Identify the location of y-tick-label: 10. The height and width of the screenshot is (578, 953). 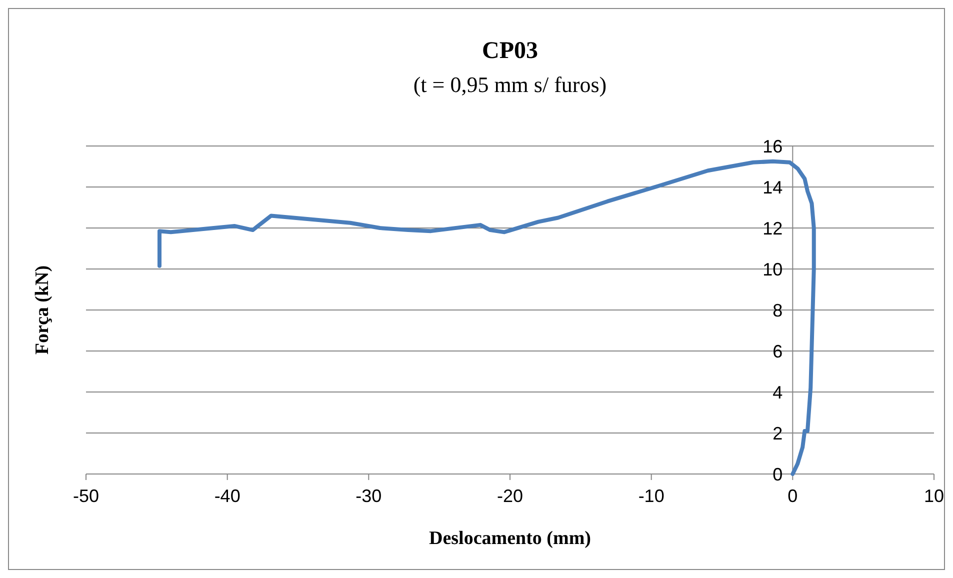
(772, 269).